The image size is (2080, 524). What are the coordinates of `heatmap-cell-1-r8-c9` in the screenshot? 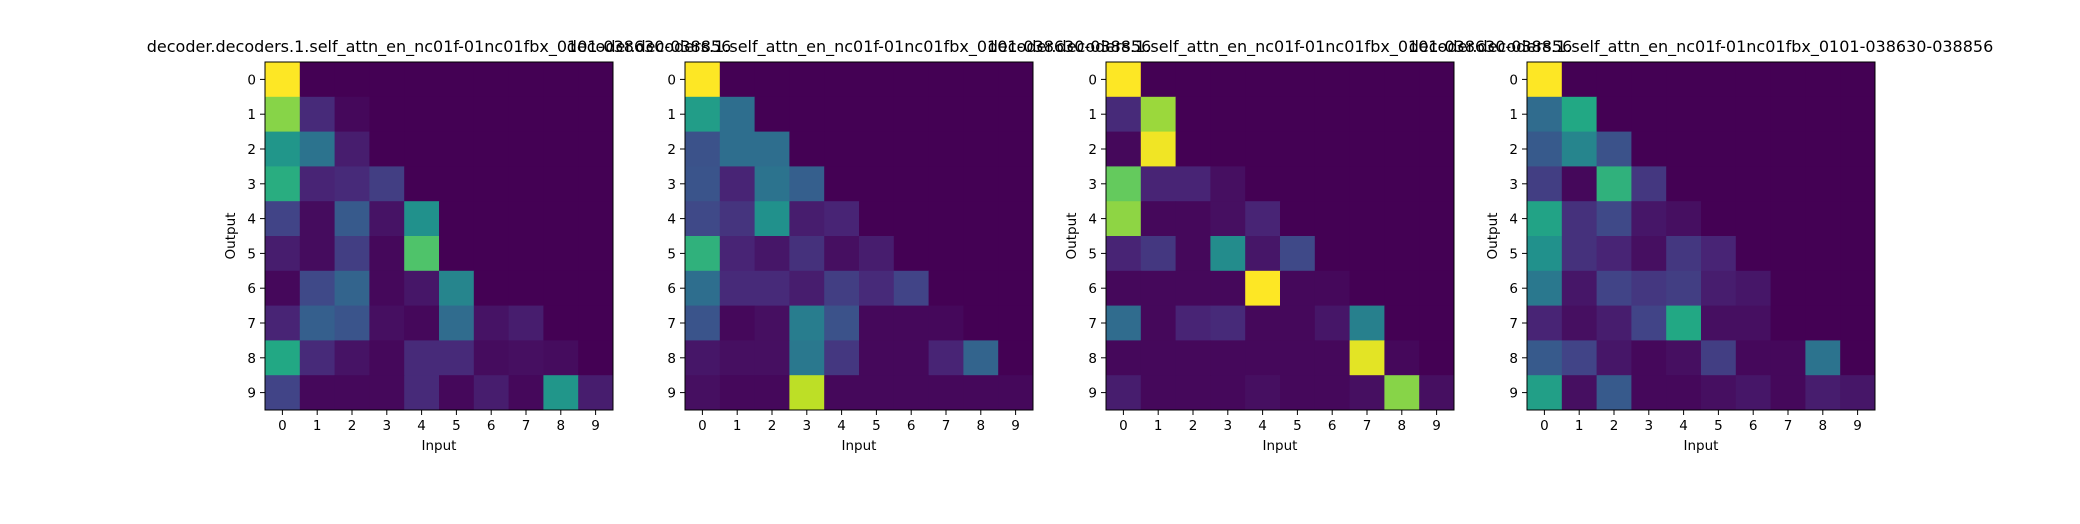 It's located at (596, 358).